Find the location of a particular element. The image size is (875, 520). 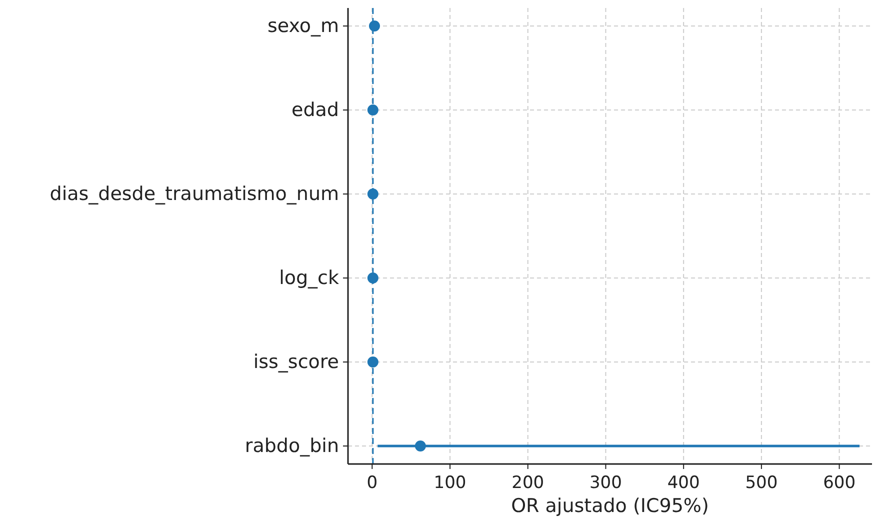

x-tick-label: 0 is located at coordinates (372, 483).